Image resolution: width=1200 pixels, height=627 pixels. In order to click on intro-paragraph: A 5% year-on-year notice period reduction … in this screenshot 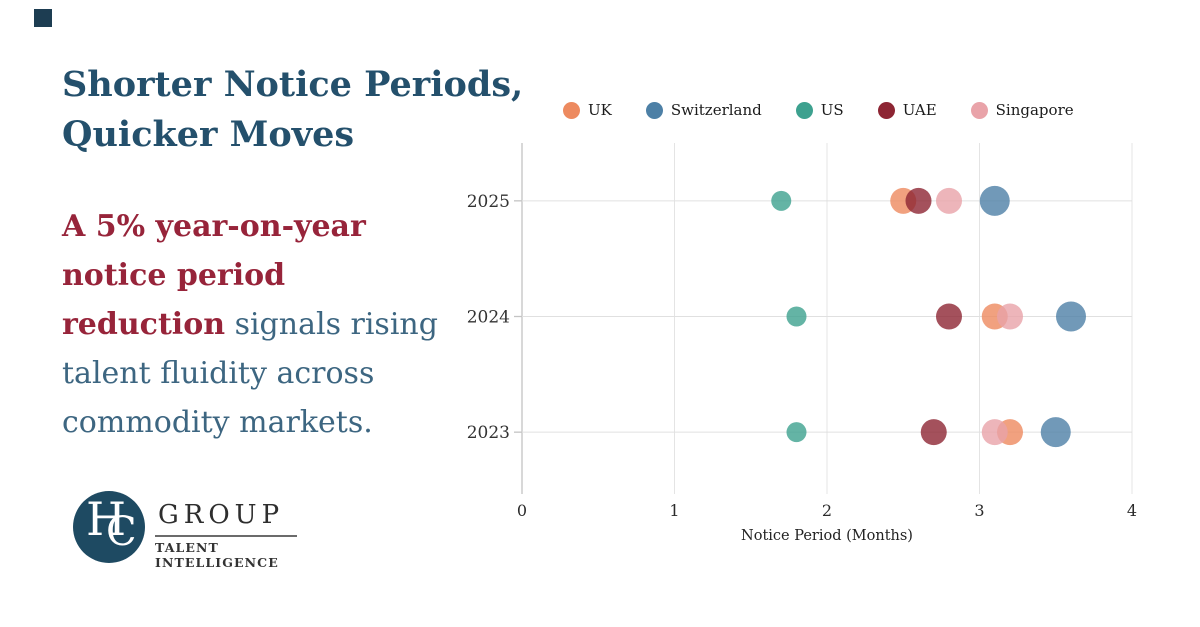, I will do `click(292, 324)`.